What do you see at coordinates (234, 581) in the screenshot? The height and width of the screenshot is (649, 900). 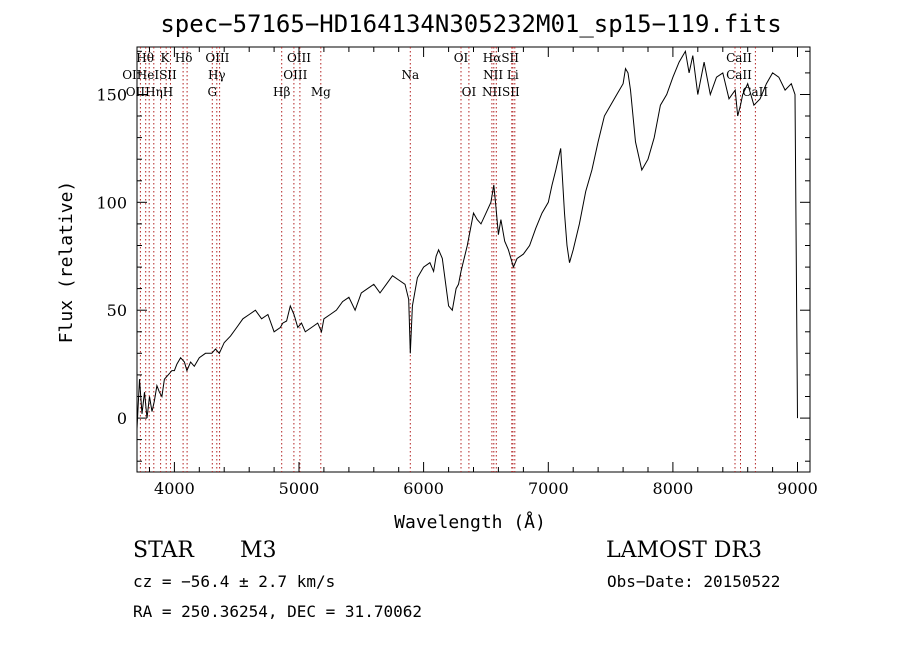 I see `redshift-label: cz = −56.4 ± 2.7 km/s` at bounding box center [234, 581].